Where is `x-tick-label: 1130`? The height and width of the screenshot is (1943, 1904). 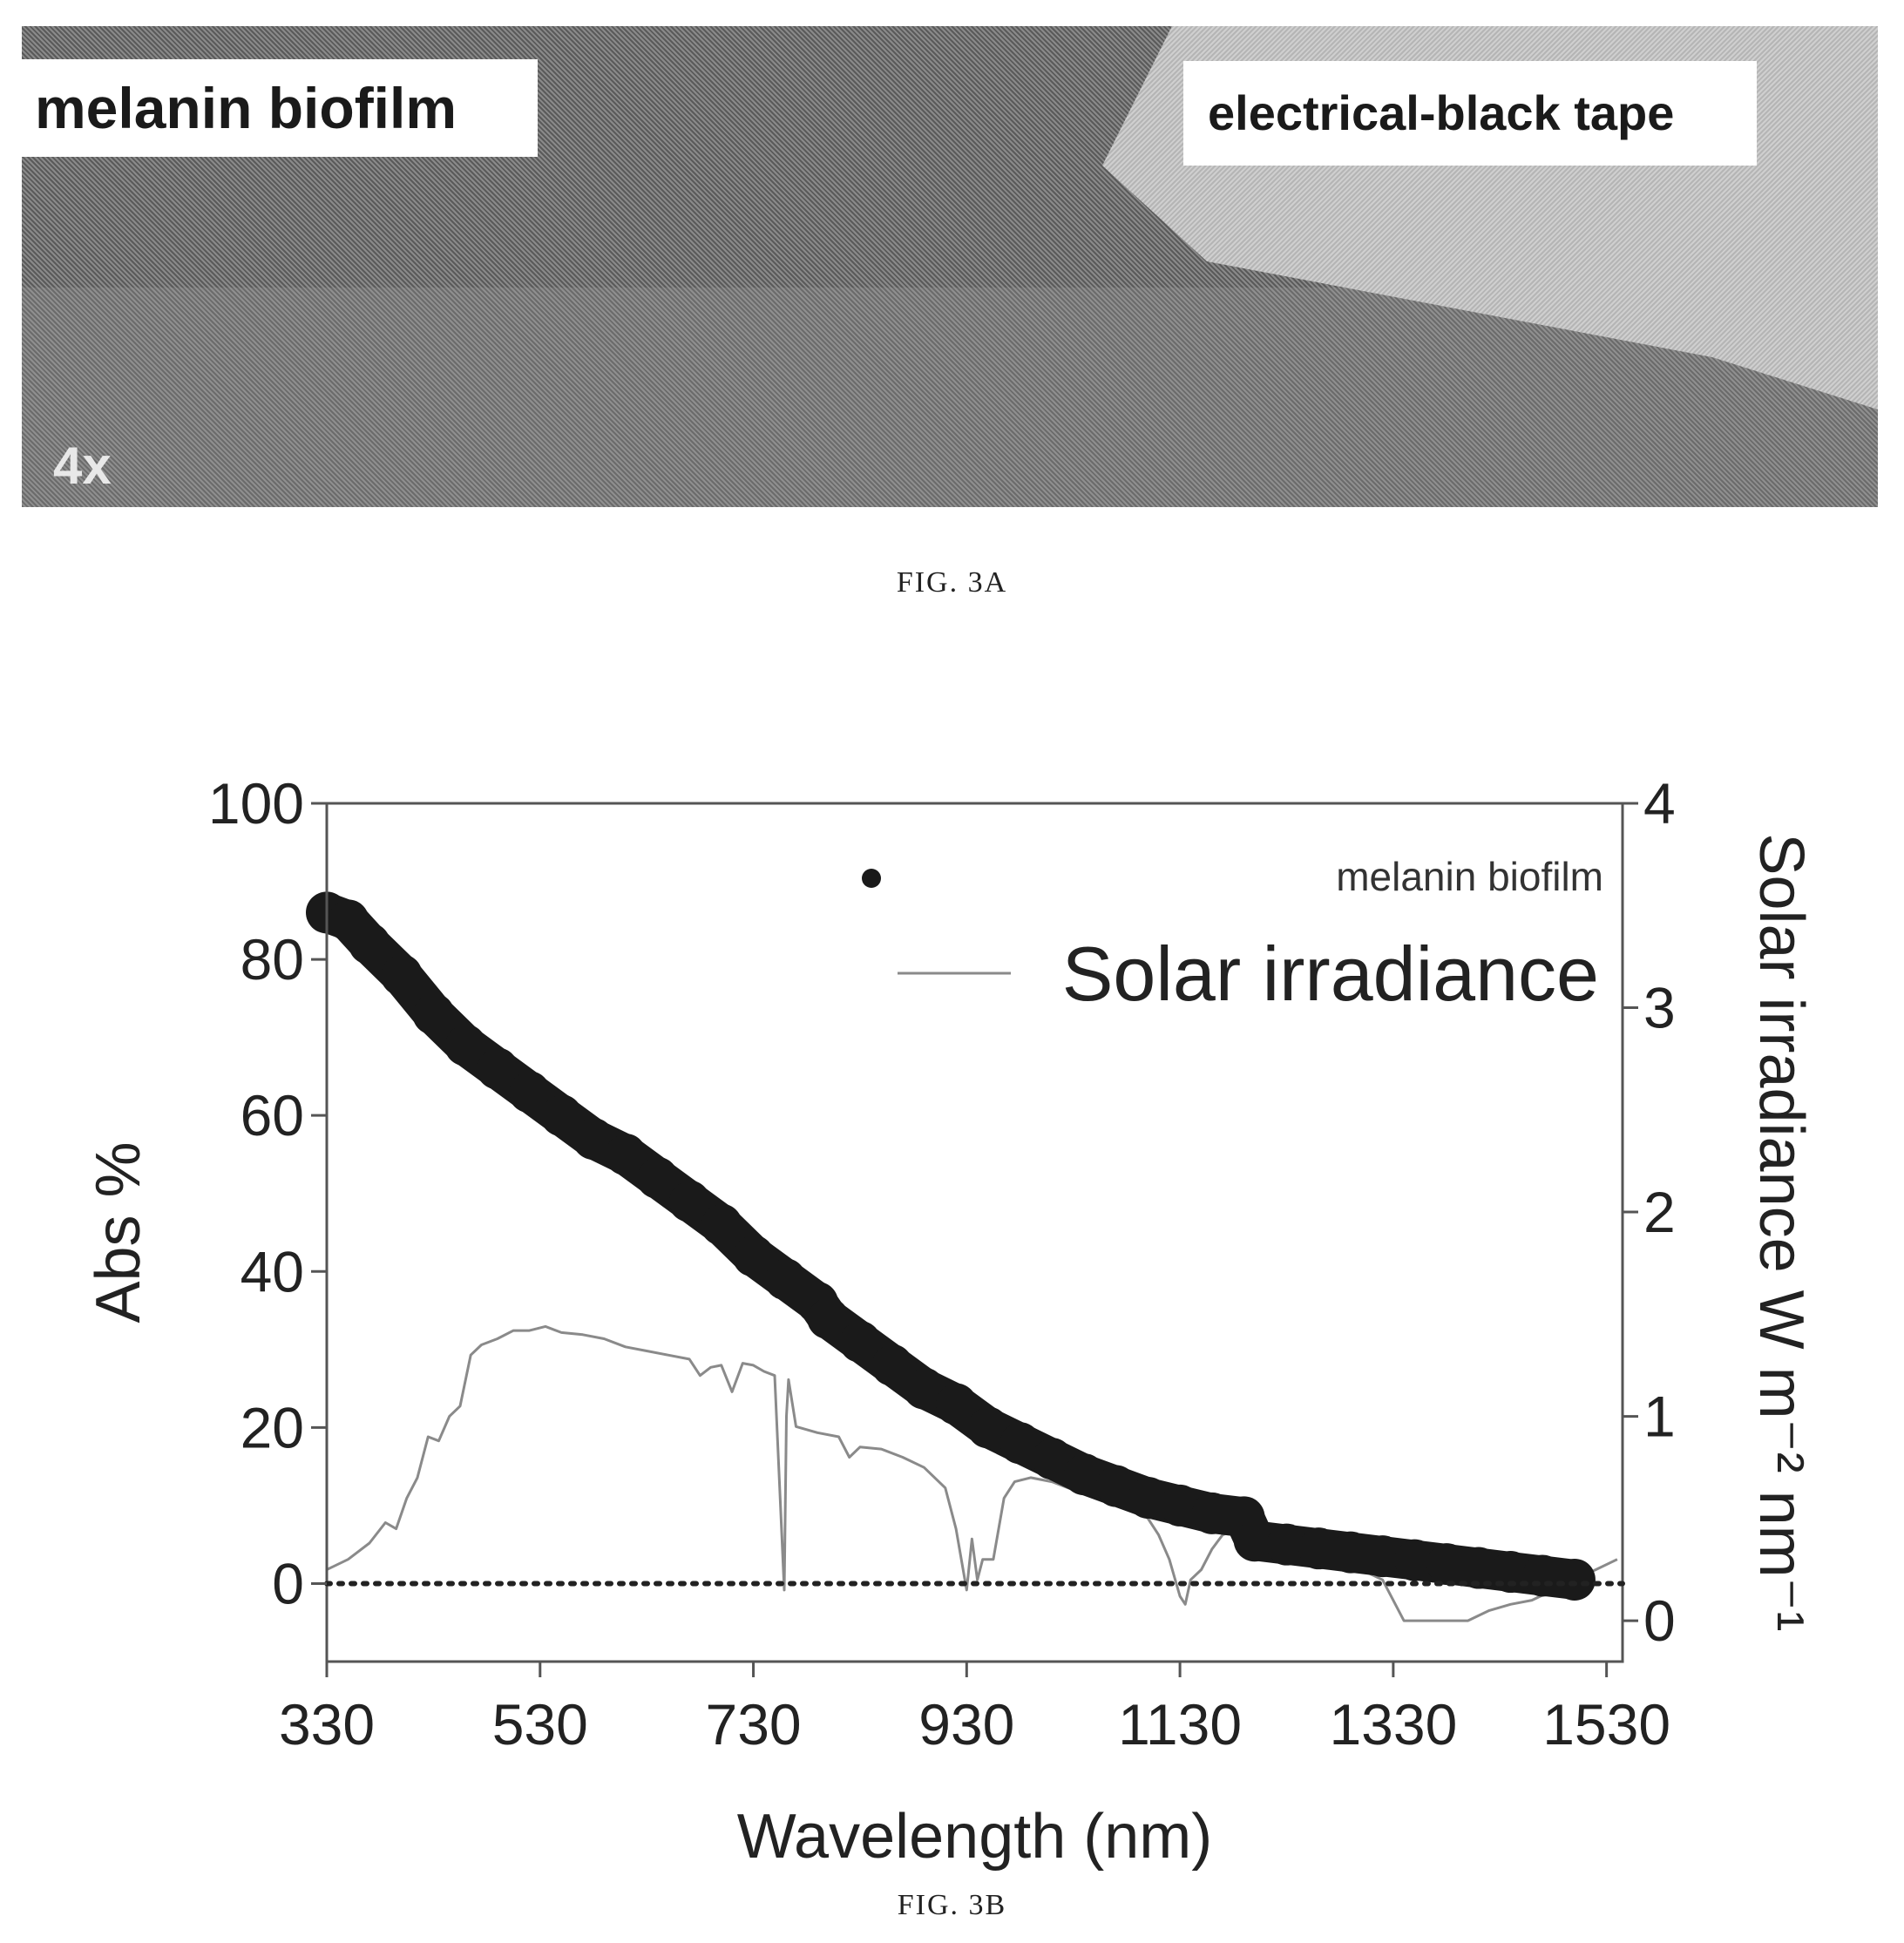
x-tick-label: 1130 is located at coordinates (1180, 1724).